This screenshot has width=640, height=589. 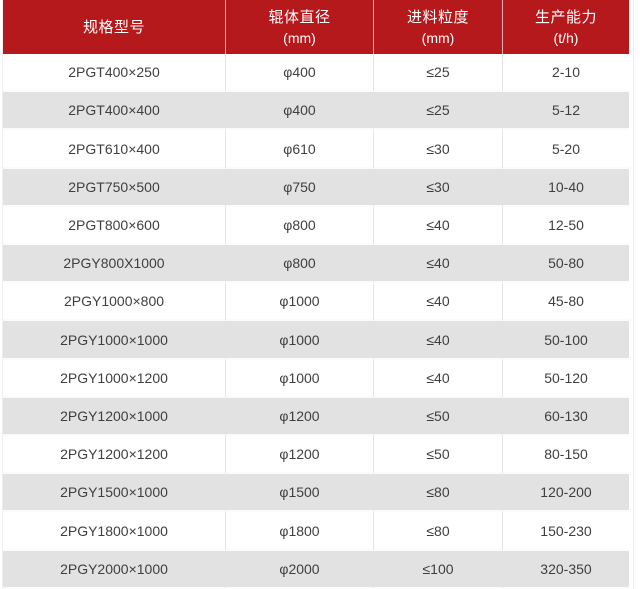 I want to click on header-cell-feed-size: 进料粒度 (mm), so click(x=438, y=27).